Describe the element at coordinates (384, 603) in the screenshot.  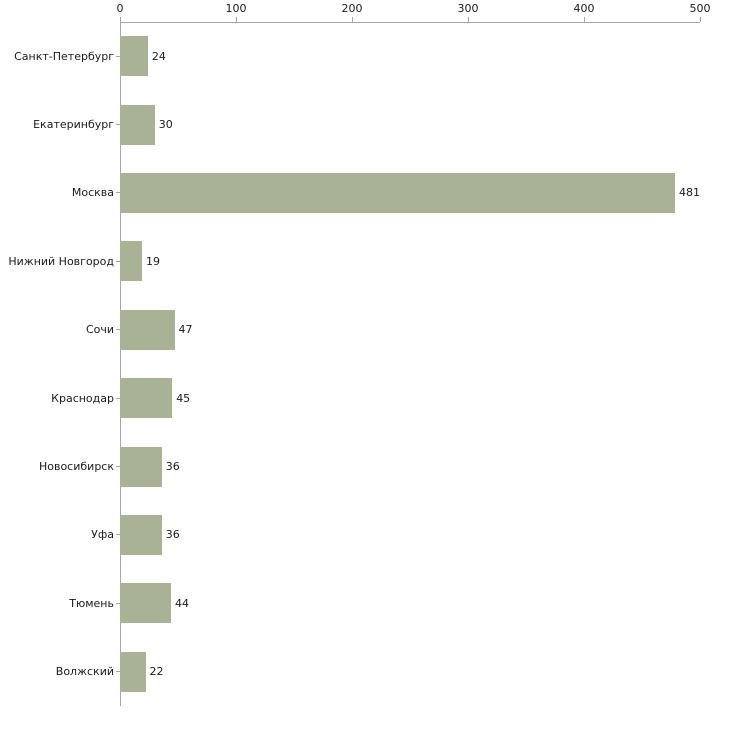
I see `bar-row: Тюмень 44` at that location.